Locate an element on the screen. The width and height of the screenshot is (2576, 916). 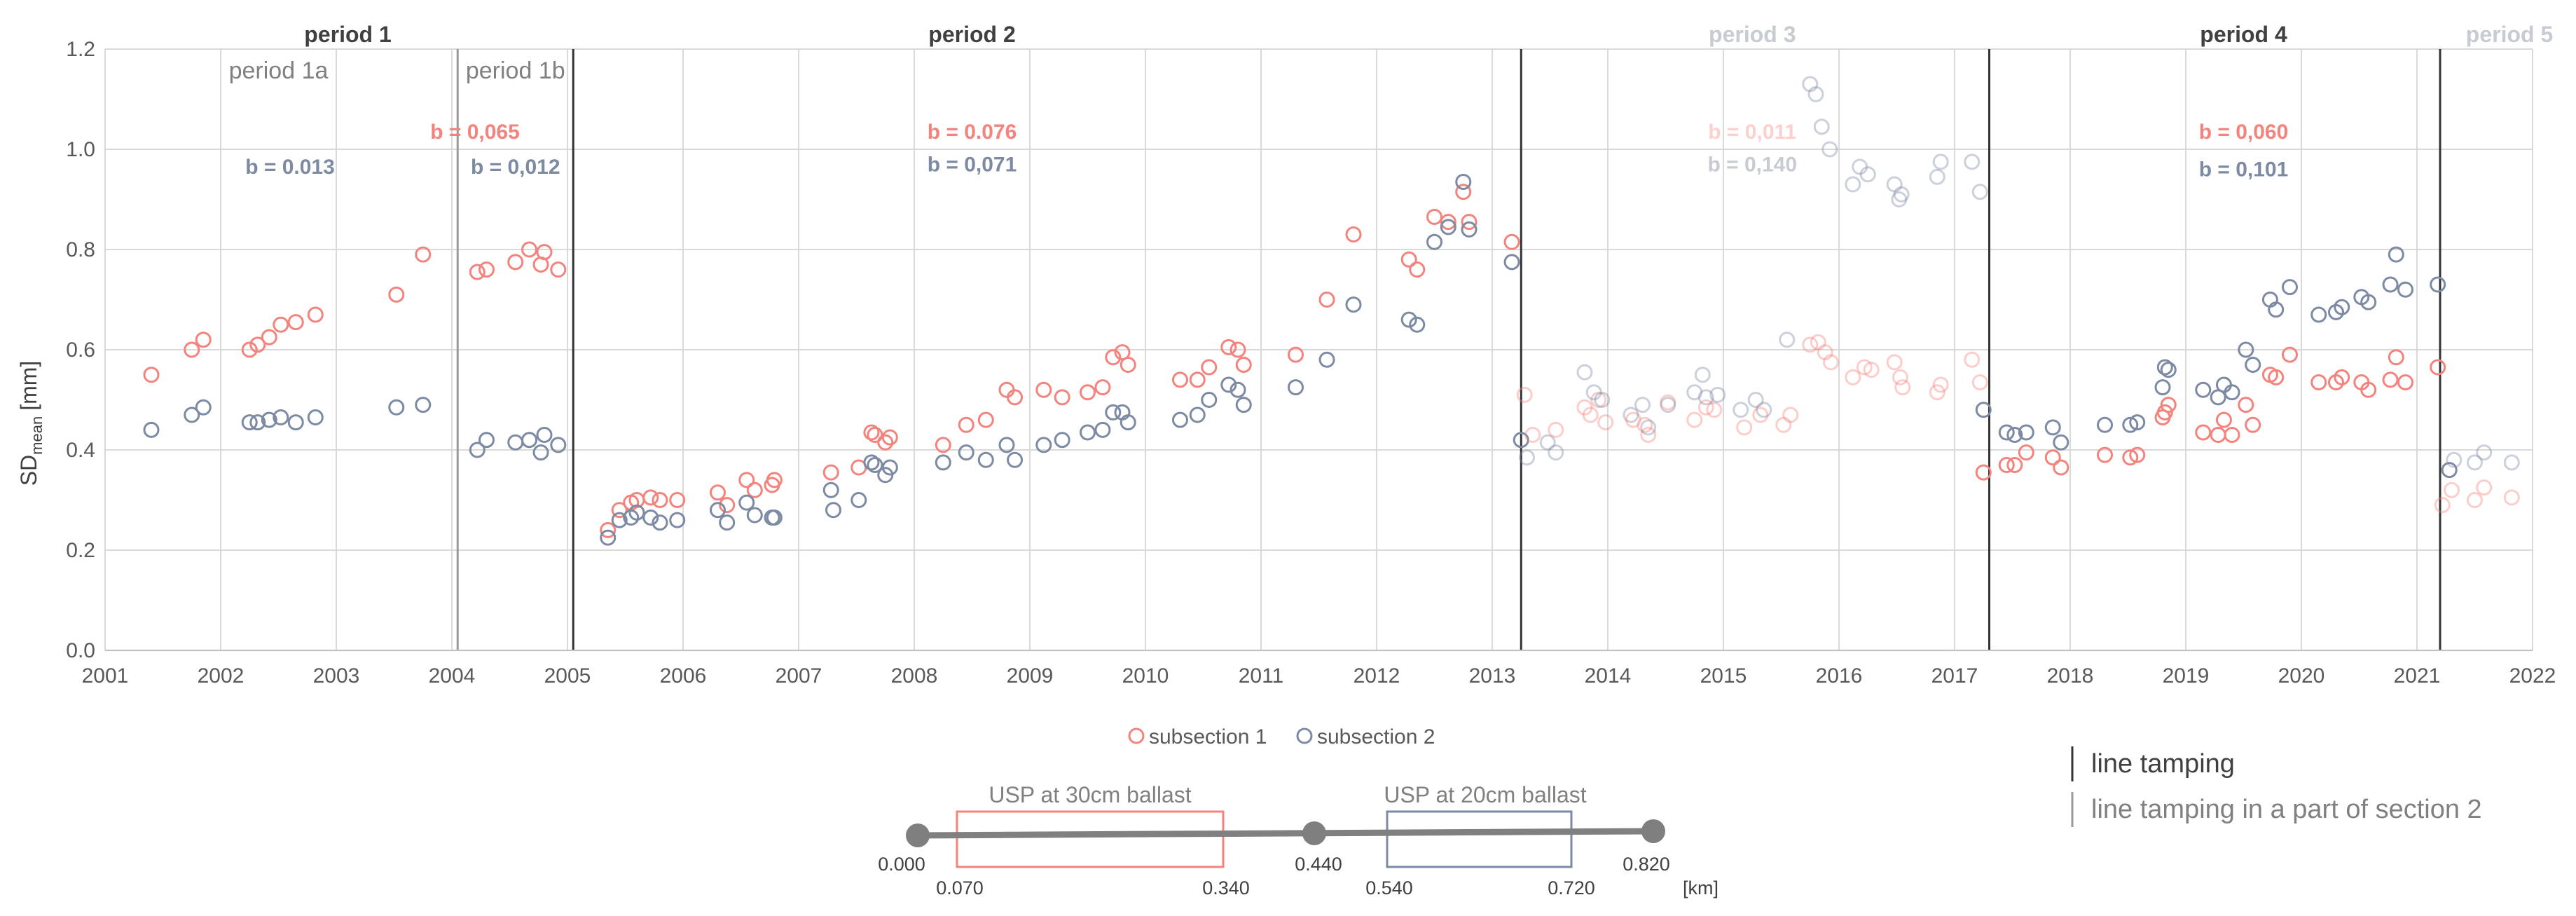
x-tick-2003: 2003 is located at coordinates (336, 676).